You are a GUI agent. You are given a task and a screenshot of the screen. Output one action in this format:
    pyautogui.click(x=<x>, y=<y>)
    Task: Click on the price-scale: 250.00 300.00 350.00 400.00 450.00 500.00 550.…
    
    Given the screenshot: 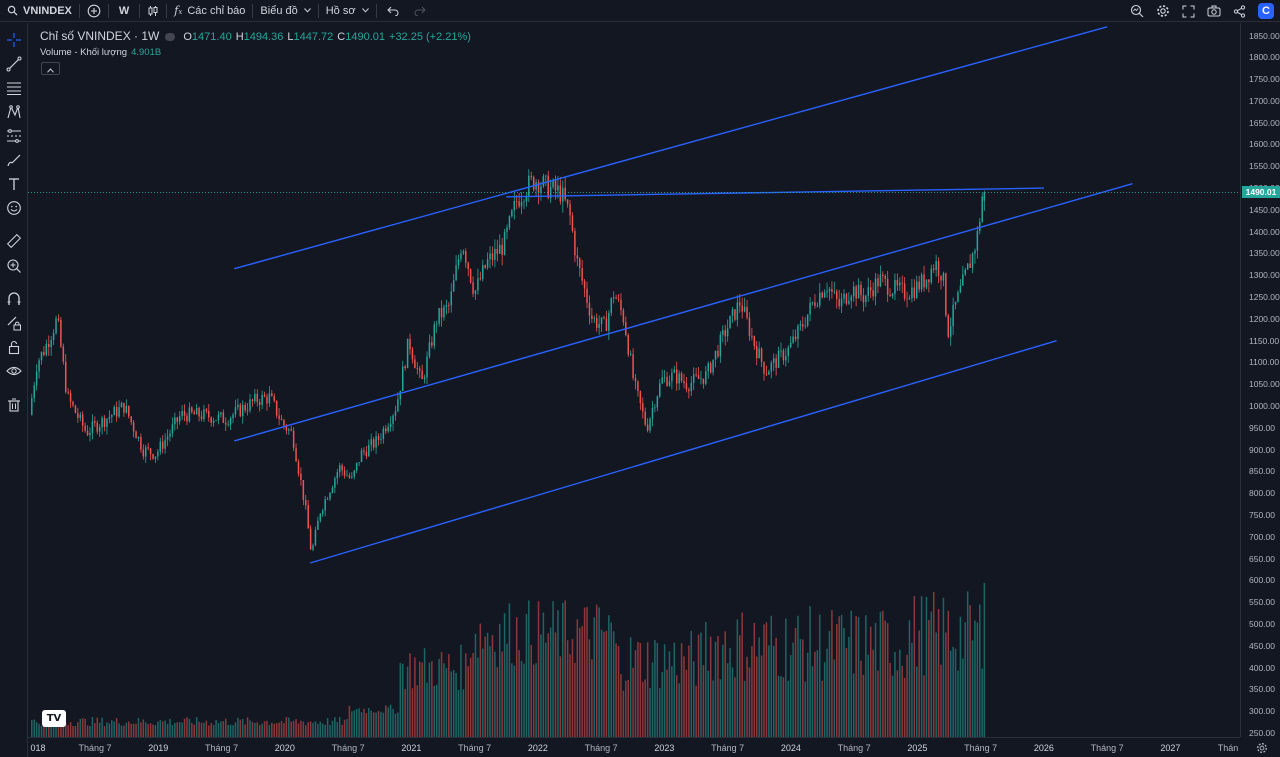 What is the action you would take?
    pyautogui.click(x=1260, y=380)
    